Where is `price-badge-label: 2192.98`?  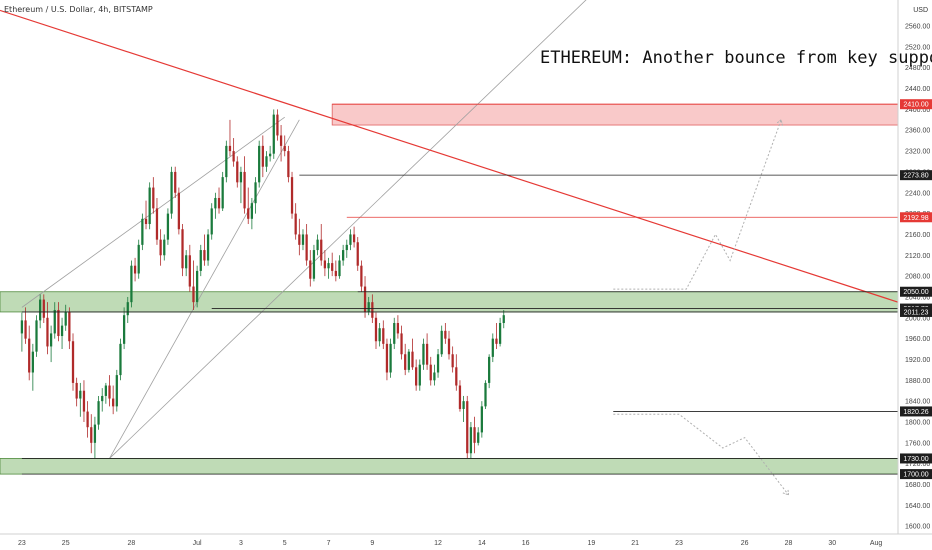
price-badge-label: 2192.98 is located at coordinates (915, 218).